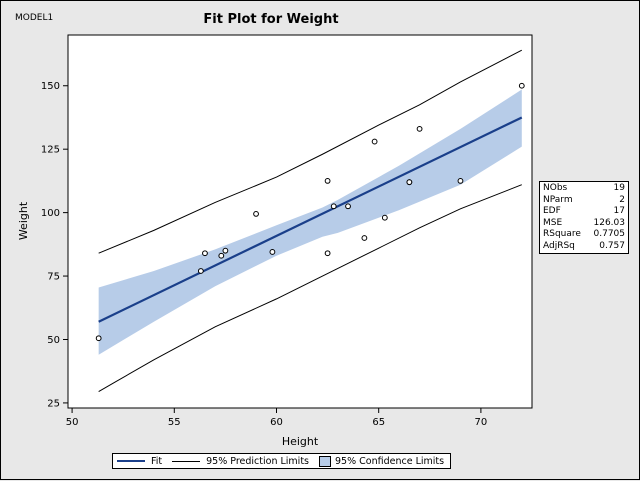 This screenshot has height=481, width=640. I want to click on legend-item-prediction: 95% Prediction Limits, so click(240, 461).